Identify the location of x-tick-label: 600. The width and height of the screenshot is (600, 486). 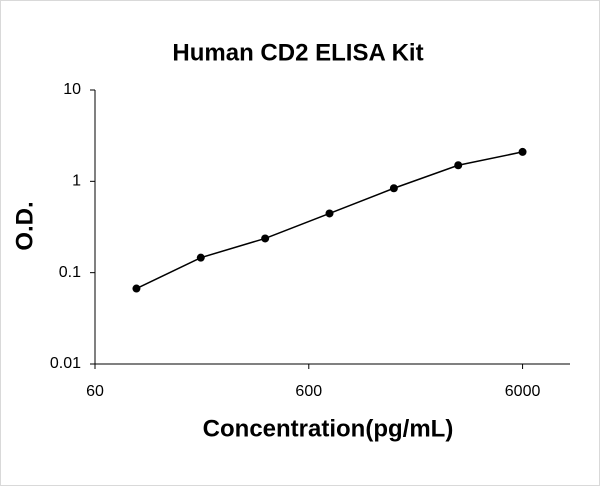
(308, 391).